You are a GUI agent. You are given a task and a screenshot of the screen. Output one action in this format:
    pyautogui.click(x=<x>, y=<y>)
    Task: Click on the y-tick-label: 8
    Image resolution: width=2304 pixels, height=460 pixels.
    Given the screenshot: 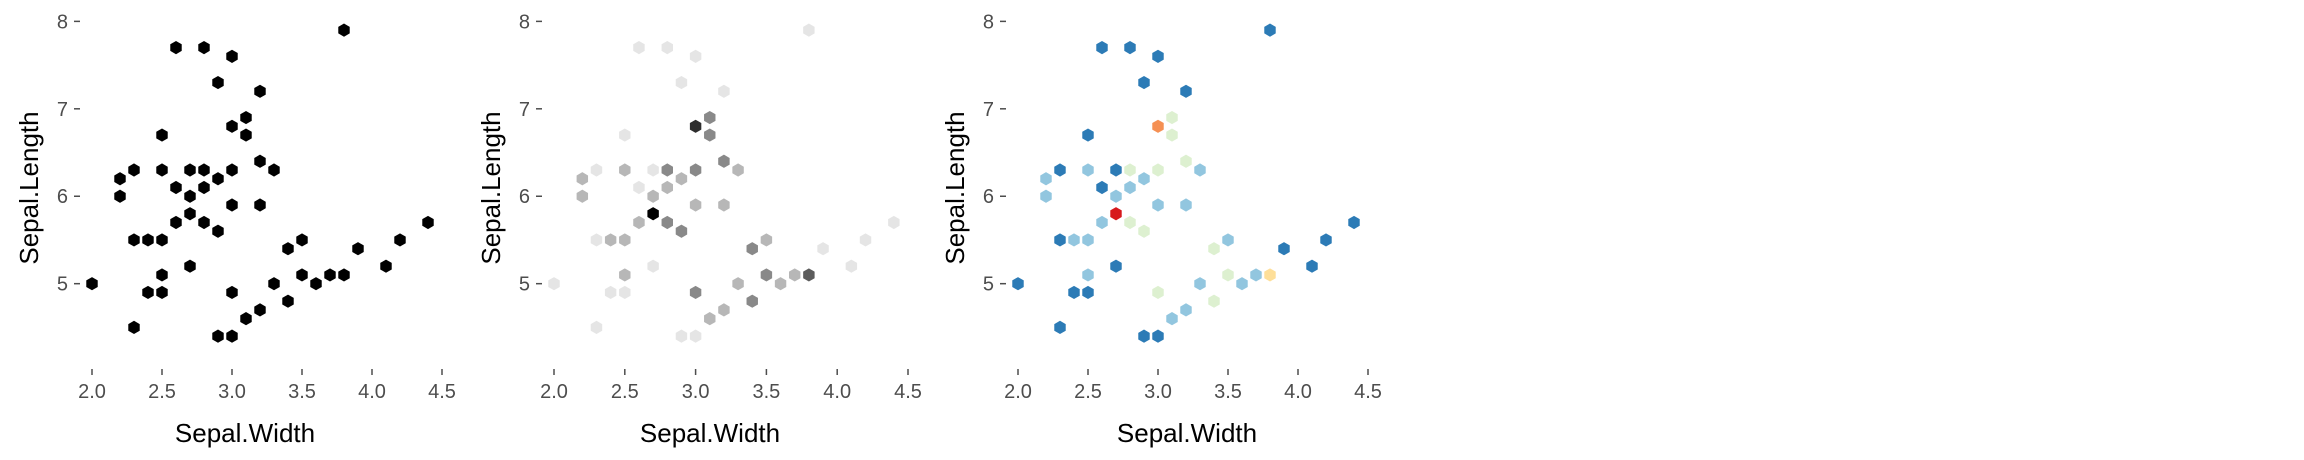 What is the action you would take?
    pyautogui.click(x=988, y=22)
    